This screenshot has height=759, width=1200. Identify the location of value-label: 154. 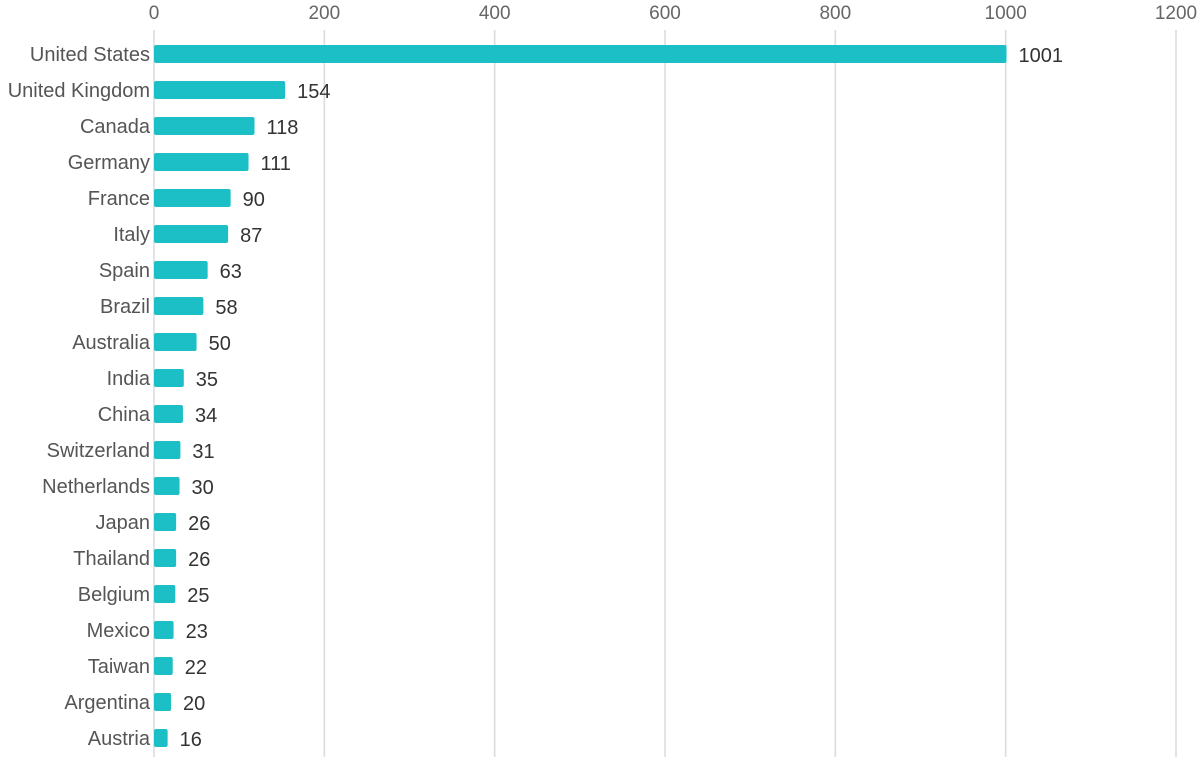
(313, 92).